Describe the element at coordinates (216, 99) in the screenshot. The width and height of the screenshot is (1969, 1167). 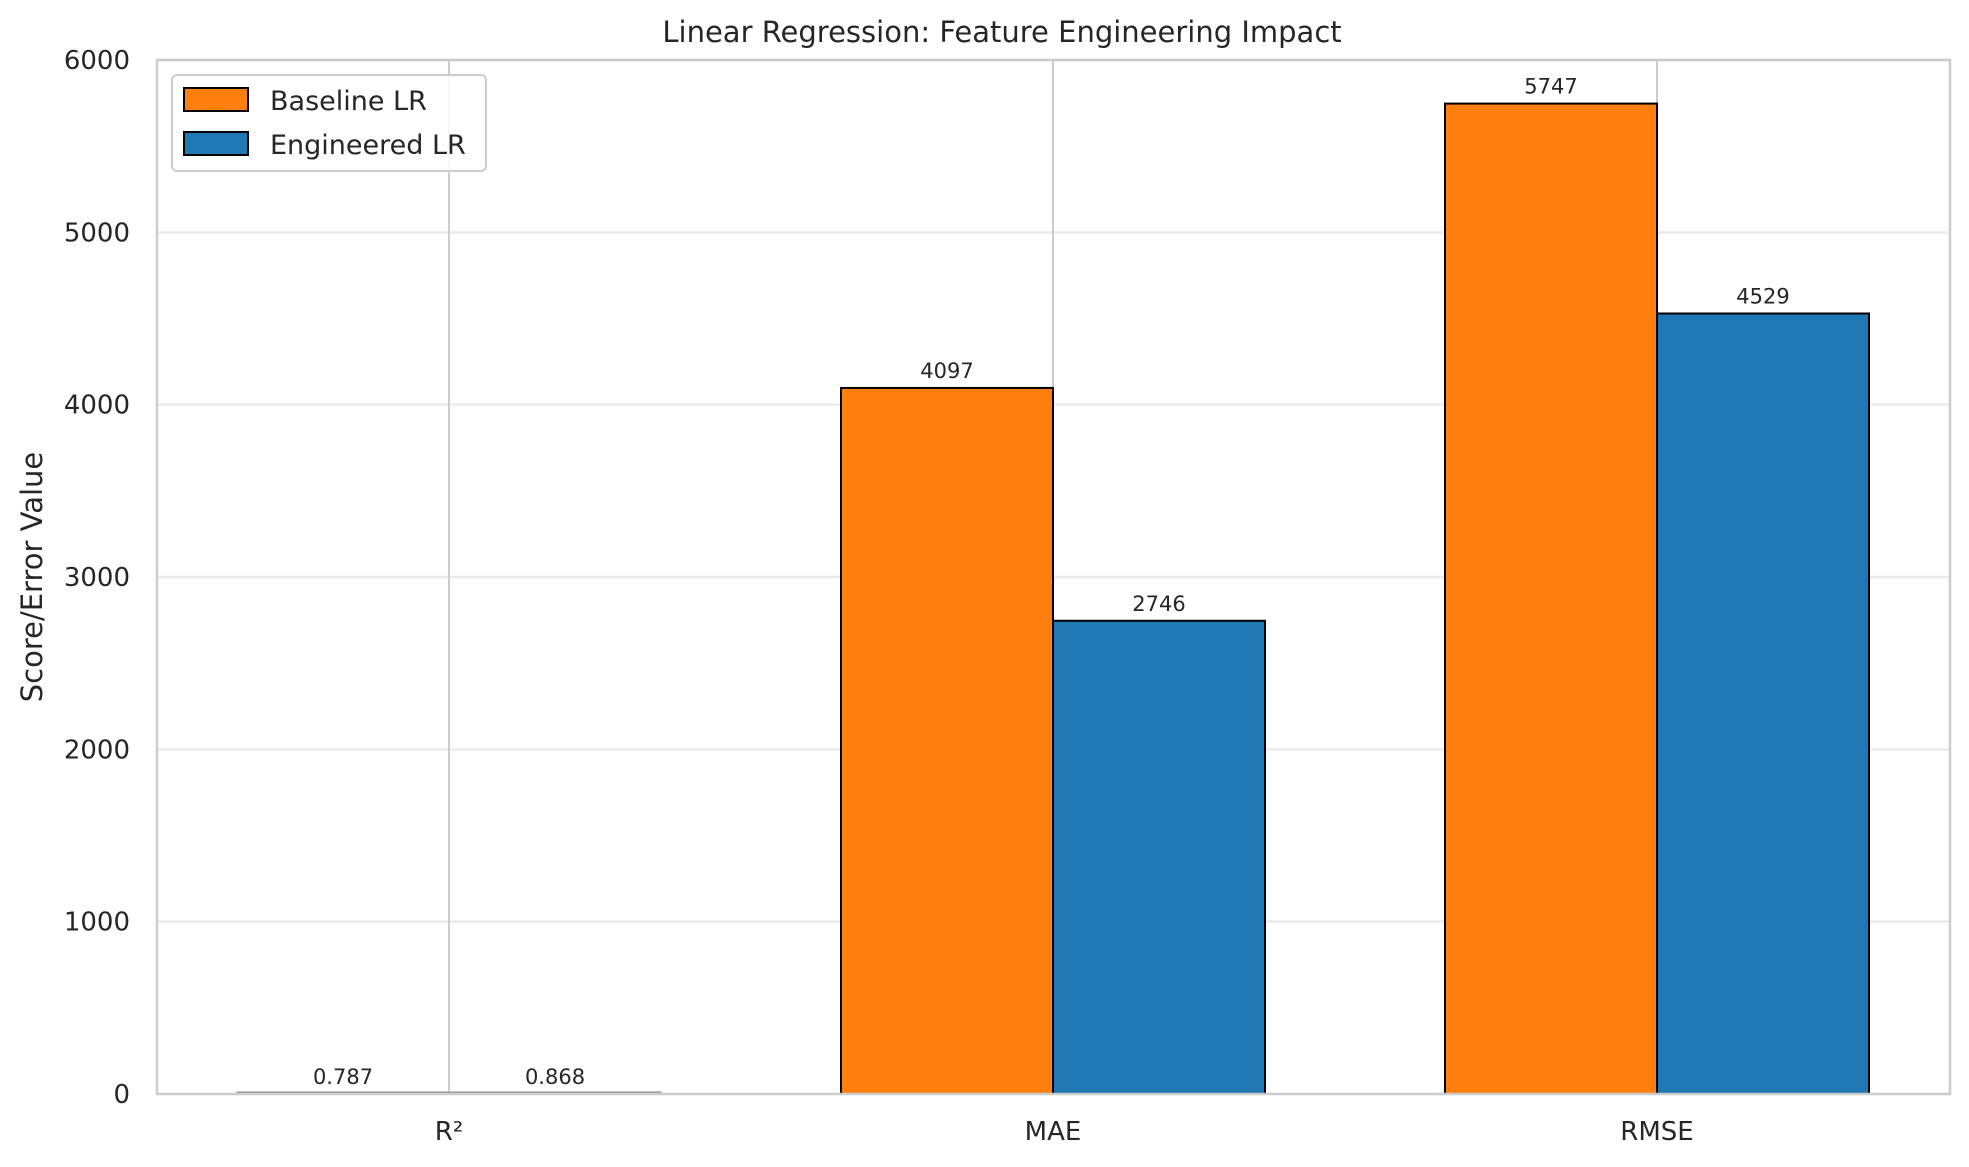
I see `legend-swatch-baseline` at that location.